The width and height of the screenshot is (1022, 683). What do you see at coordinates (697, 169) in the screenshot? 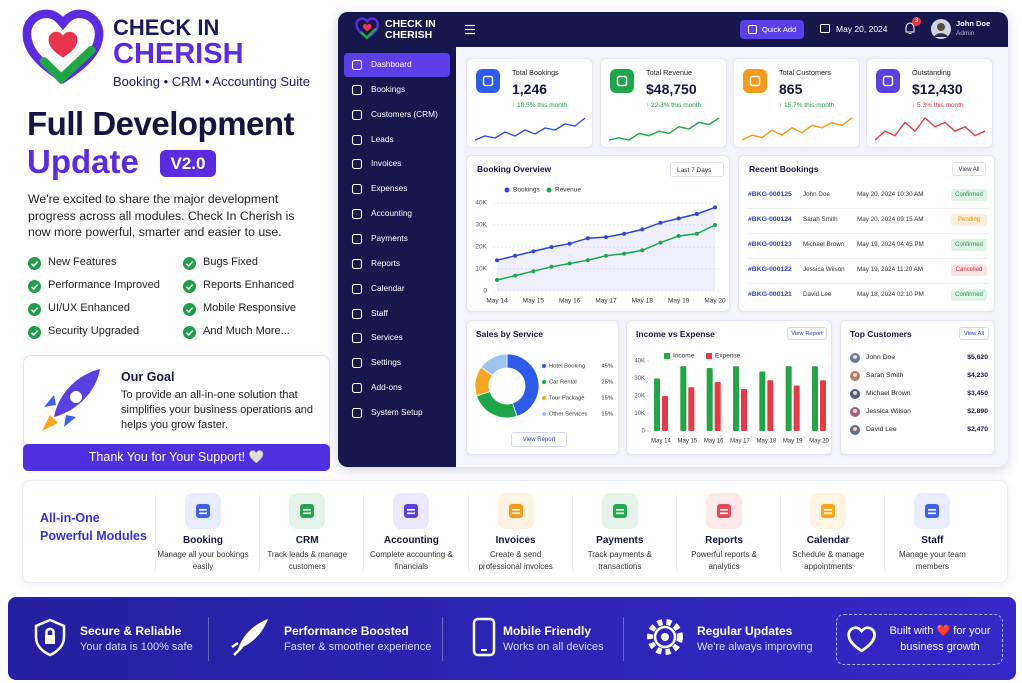
I see `range-select: Last 7 Days` at bounding box center [697, 169].